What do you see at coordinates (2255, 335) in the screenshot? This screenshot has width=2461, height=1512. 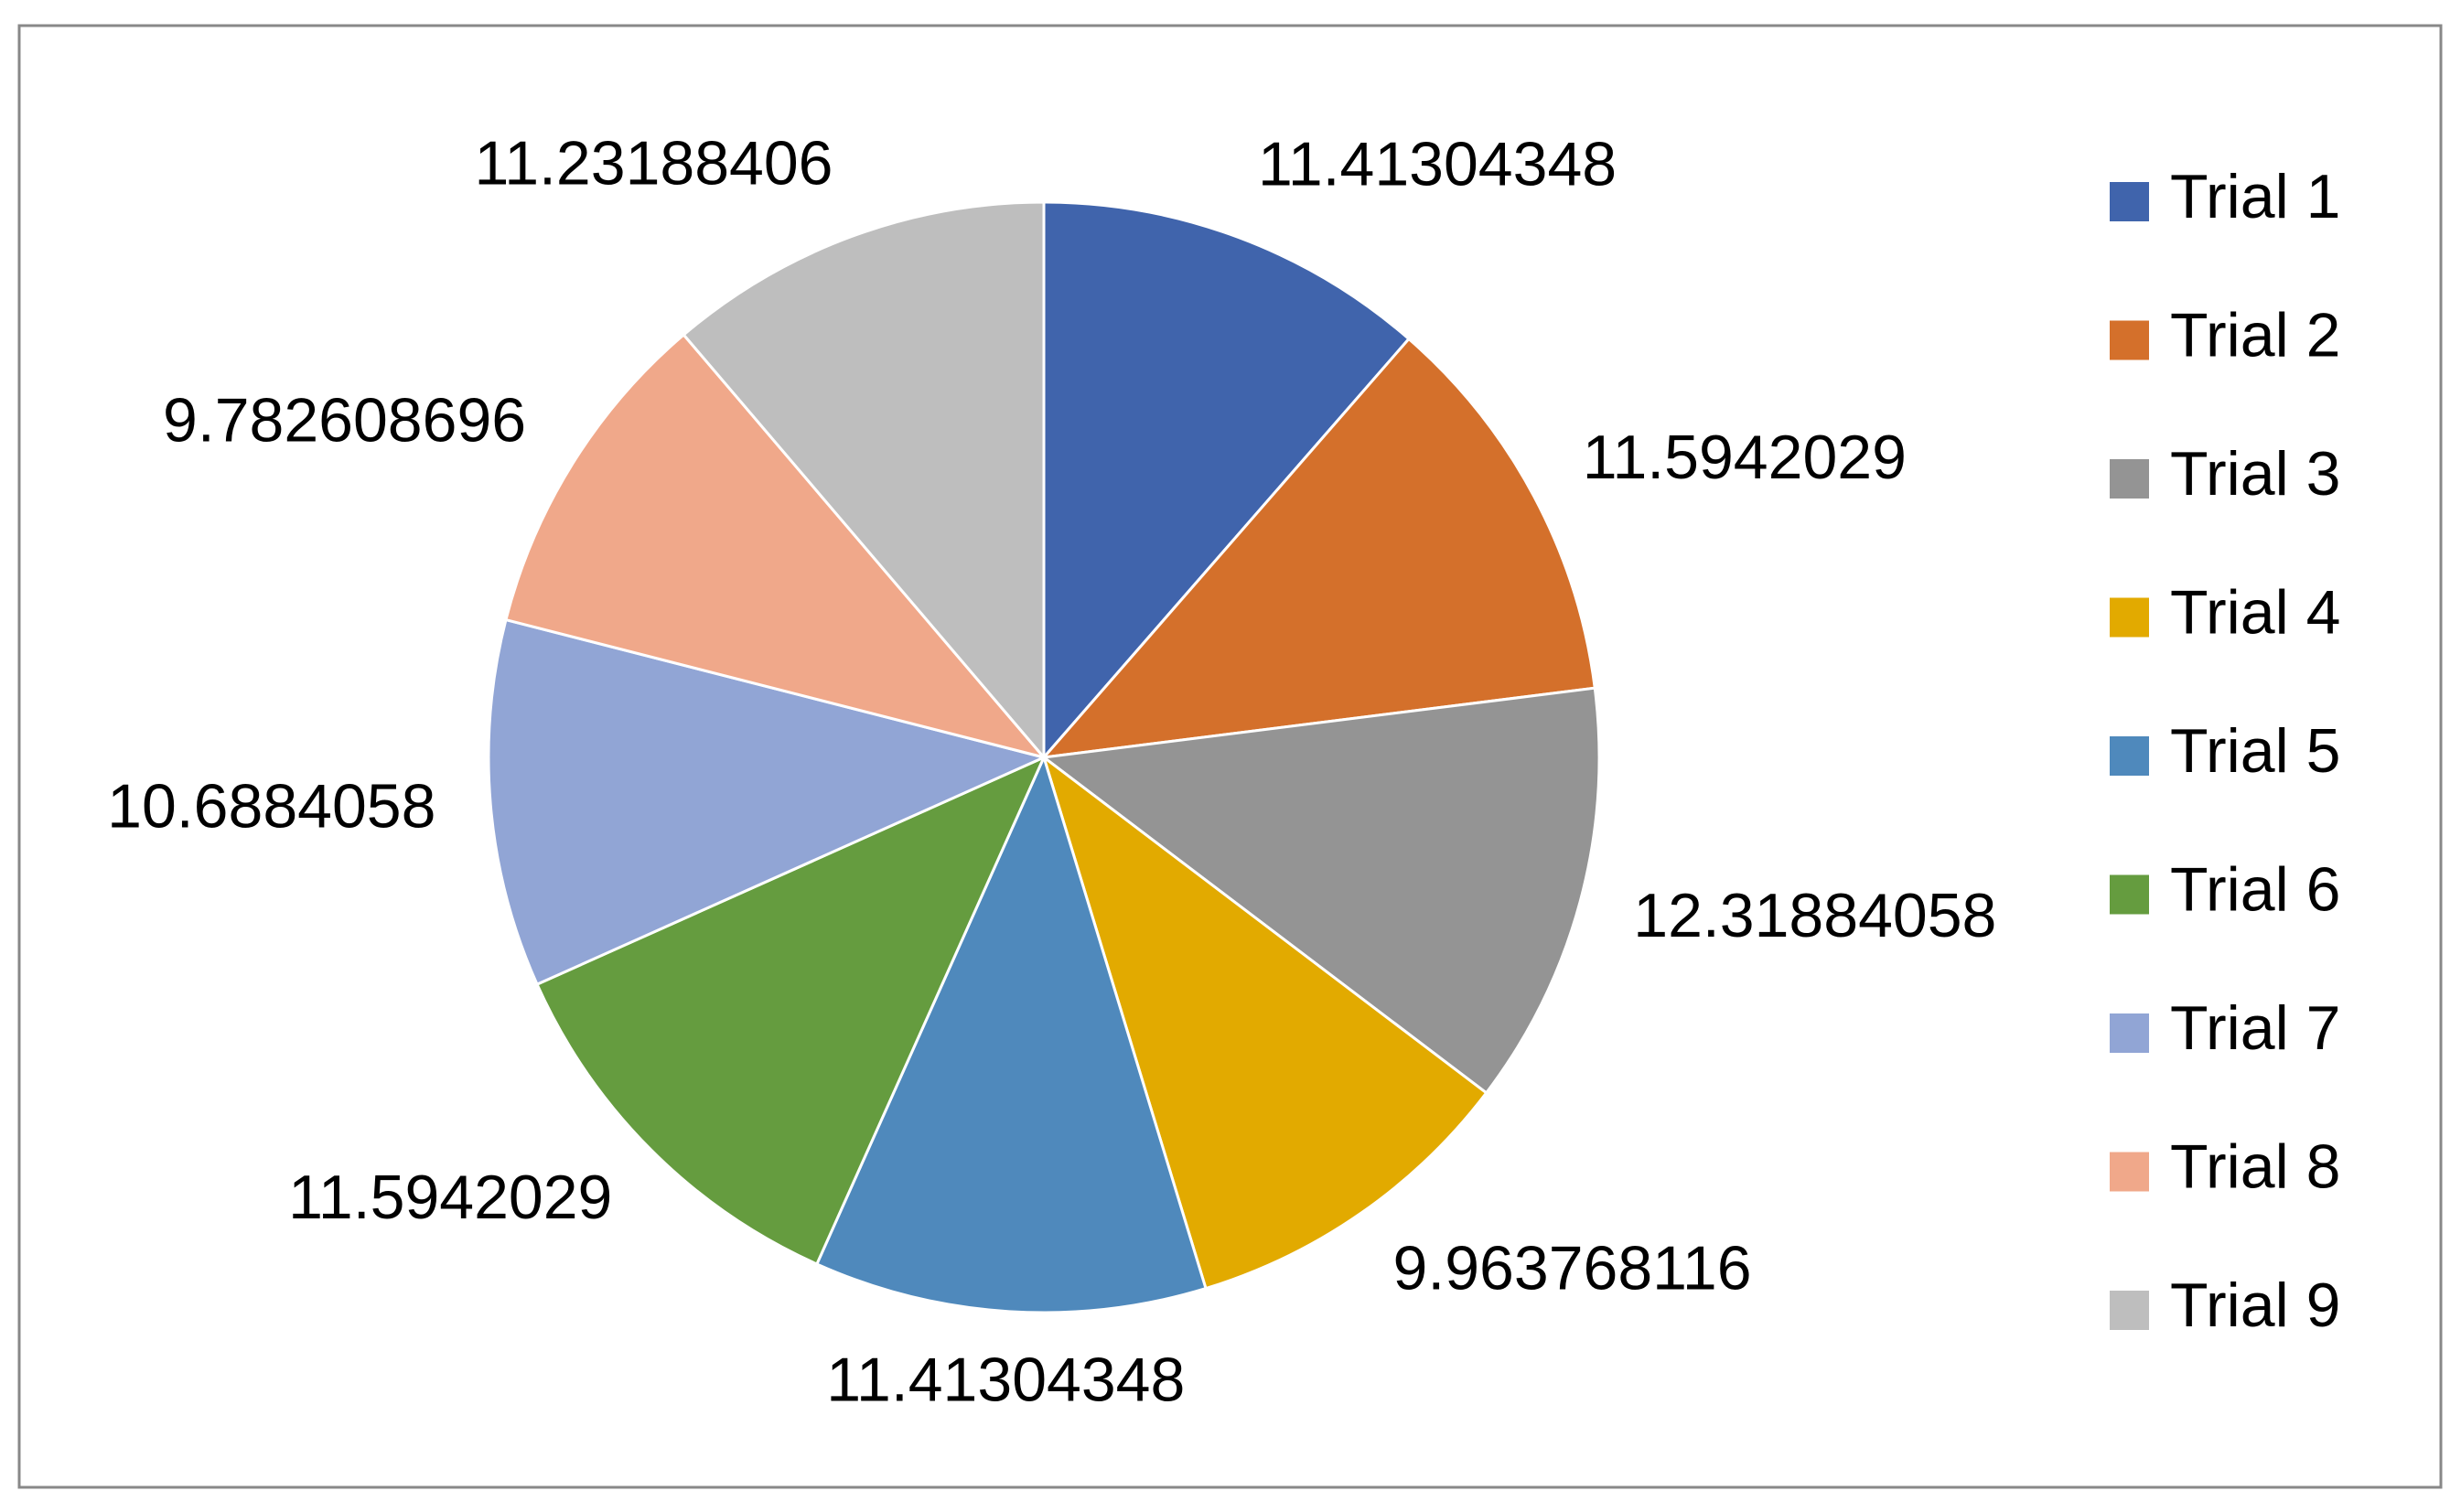 I see `legend-label: Trial 2` at bounding box center [2255, 335].